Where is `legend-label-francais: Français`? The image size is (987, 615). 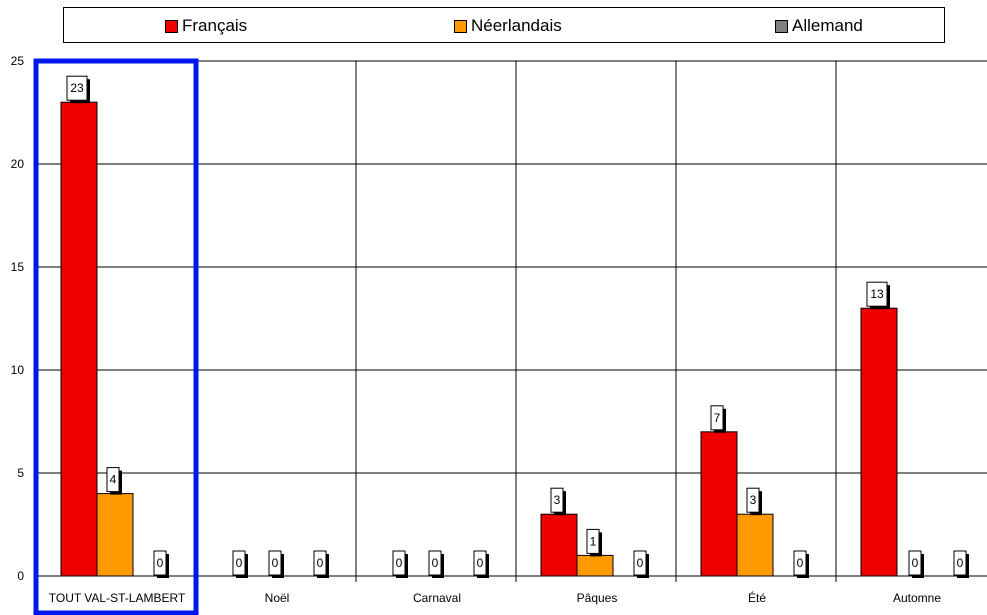 legend-label-francais: Français is located at coordinates (215, 25).